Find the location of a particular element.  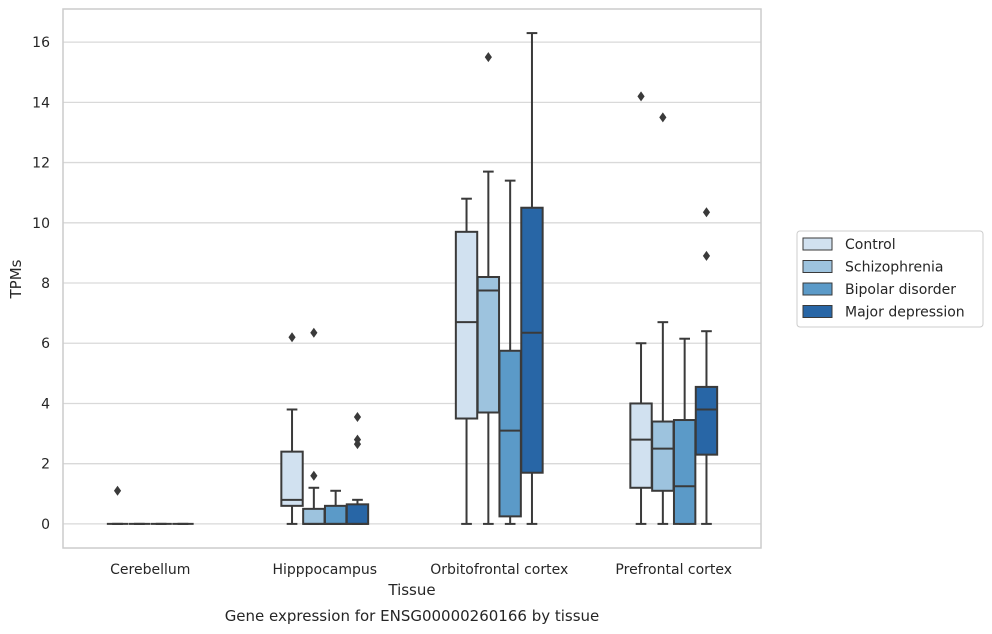

legend-label: Control is located at coordinates (870, 245).